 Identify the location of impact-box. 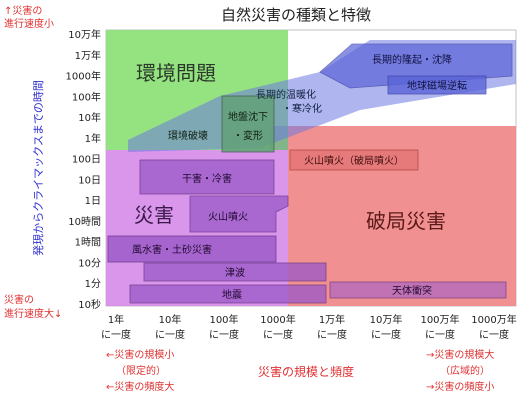
(418, 290).